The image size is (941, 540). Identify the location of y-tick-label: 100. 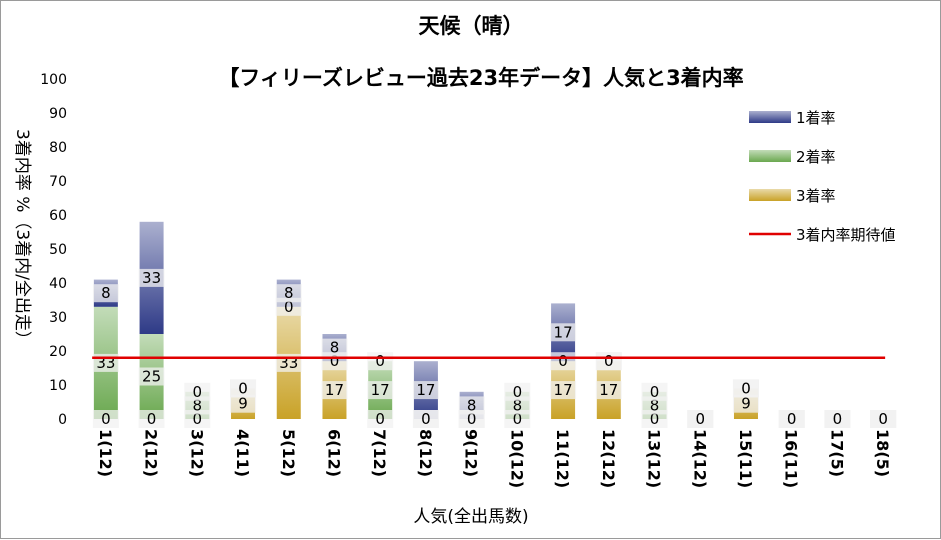
(53, 80).